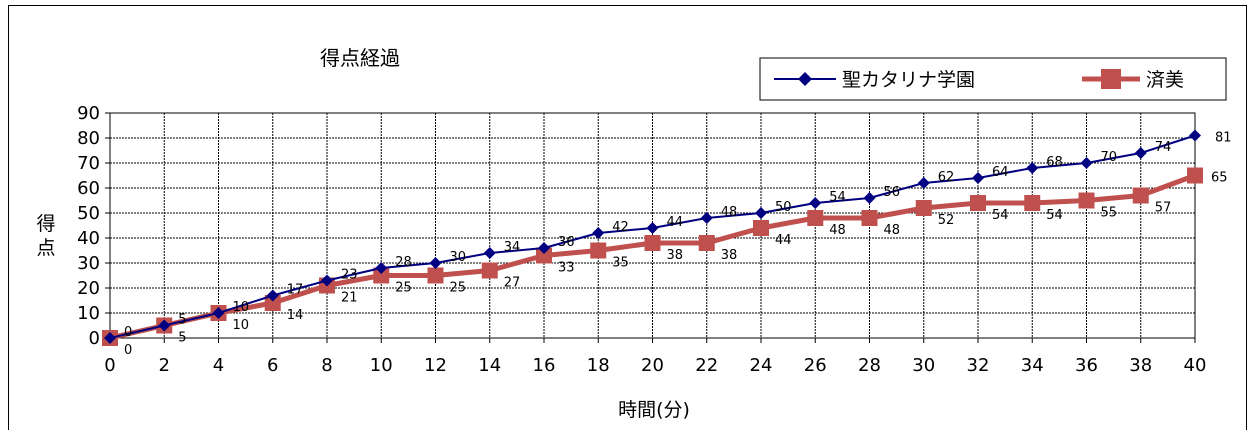  What do you see at coordinates (1111, 79) in the screenshot?
I see `legend-marker-square` at bounding box center [1111, 79].